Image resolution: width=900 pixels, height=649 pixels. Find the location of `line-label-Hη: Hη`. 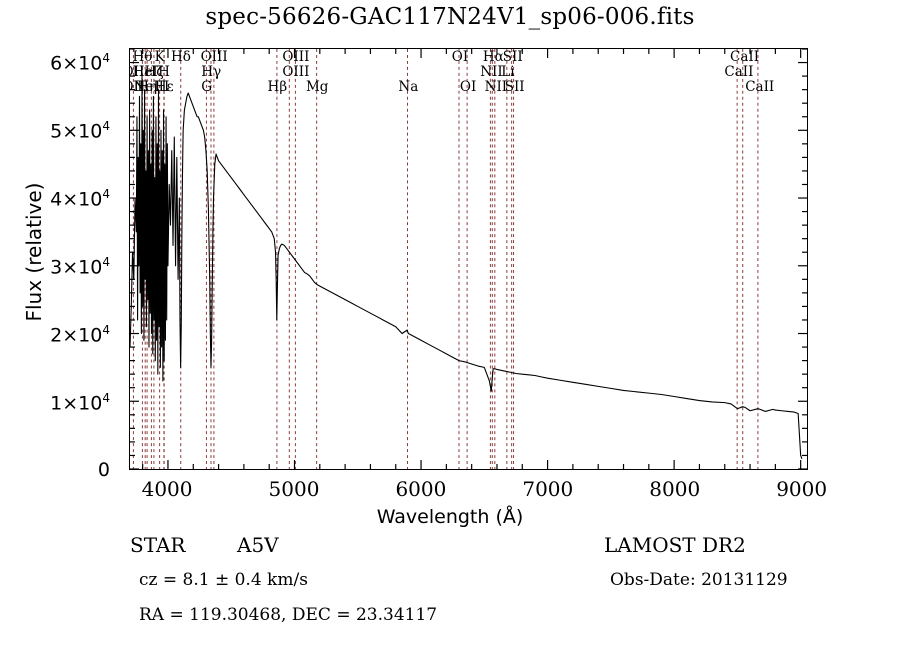

line-label-Hη: Hη is located at coordinates (147, 87).